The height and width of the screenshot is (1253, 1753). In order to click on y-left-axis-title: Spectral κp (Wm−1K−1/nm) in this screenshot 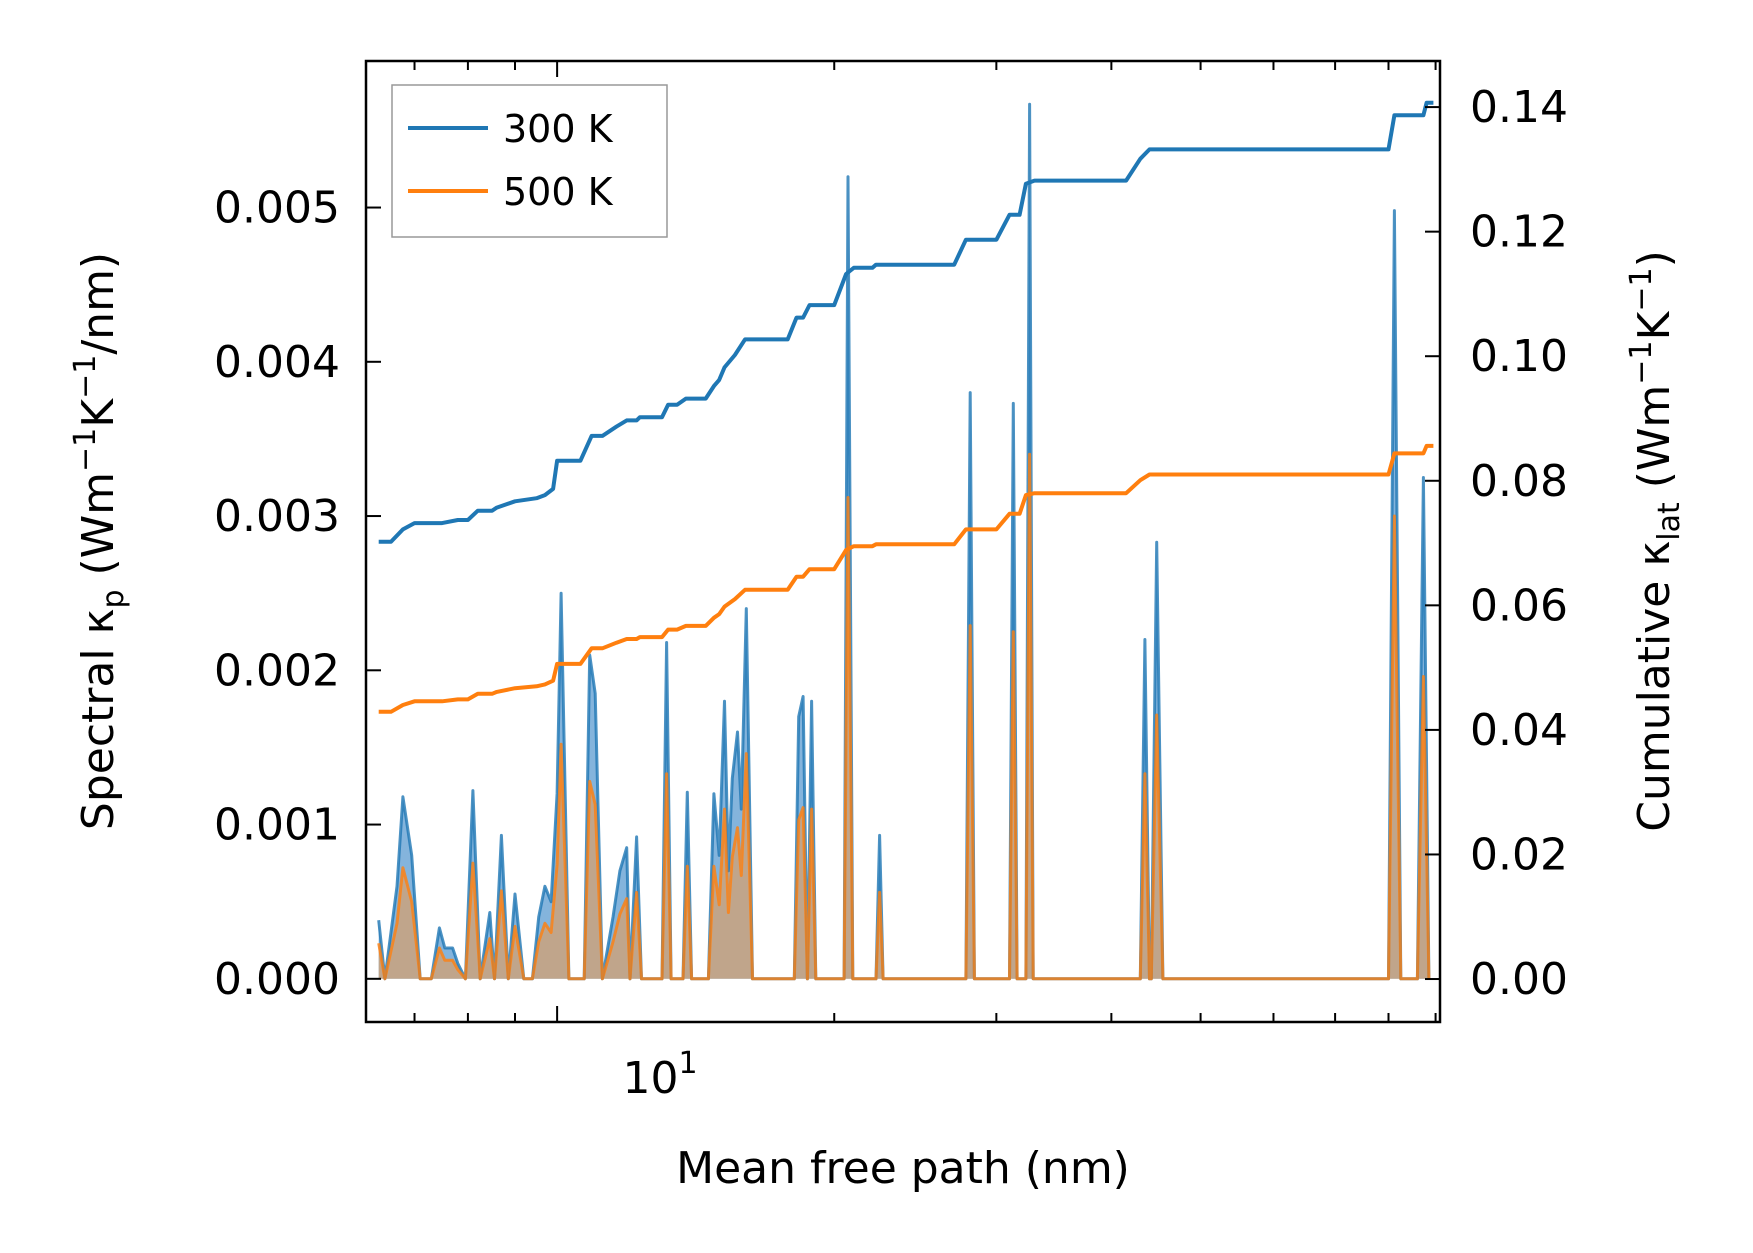, I will do `click(99, 541)`.